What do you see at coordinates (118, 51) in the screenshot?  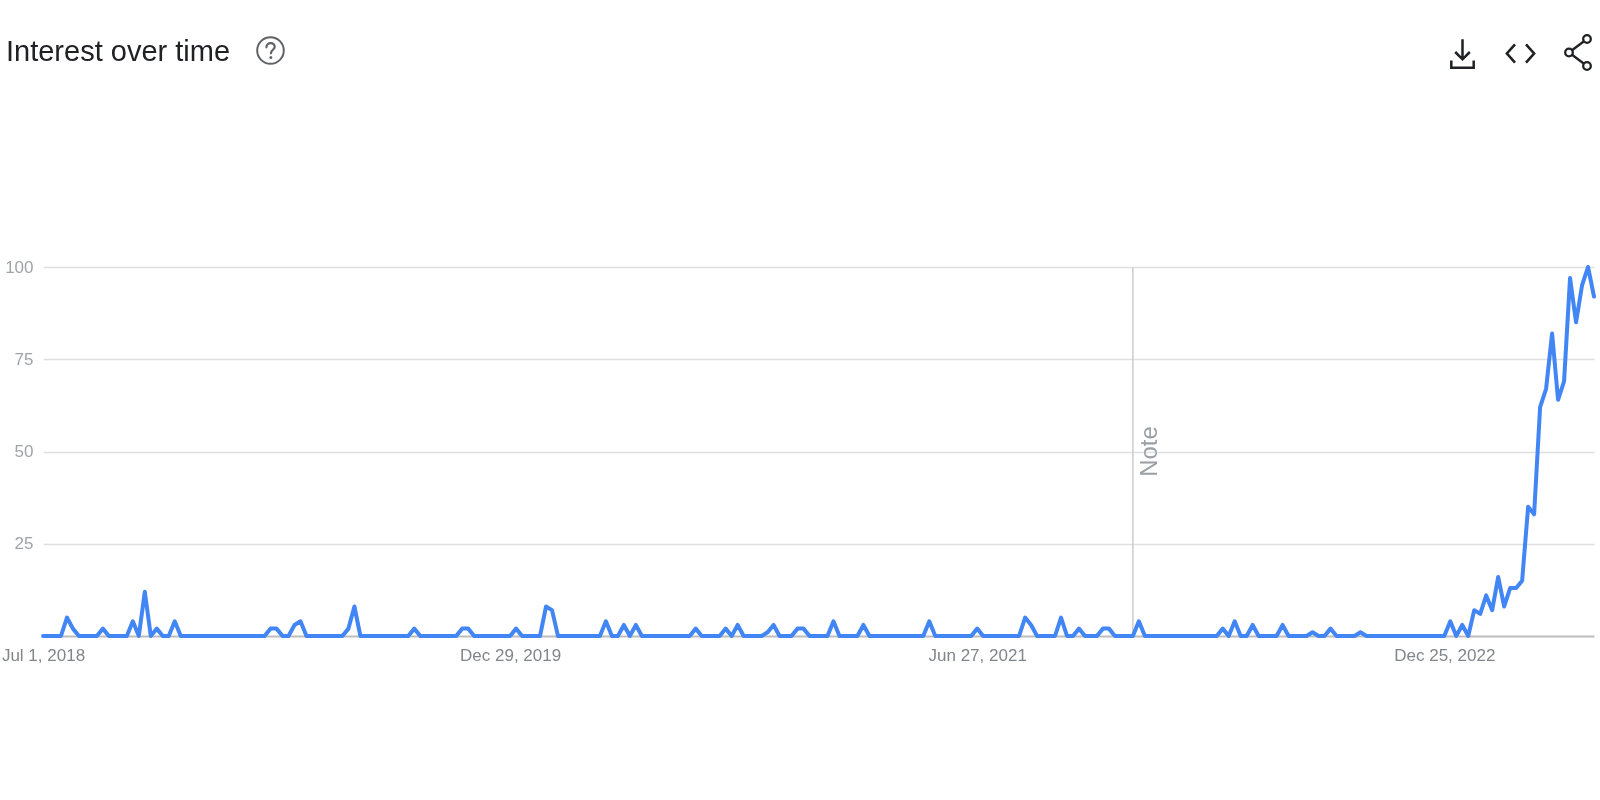 I see `chart-title: Interest over time` at bounding box center [118, 51].